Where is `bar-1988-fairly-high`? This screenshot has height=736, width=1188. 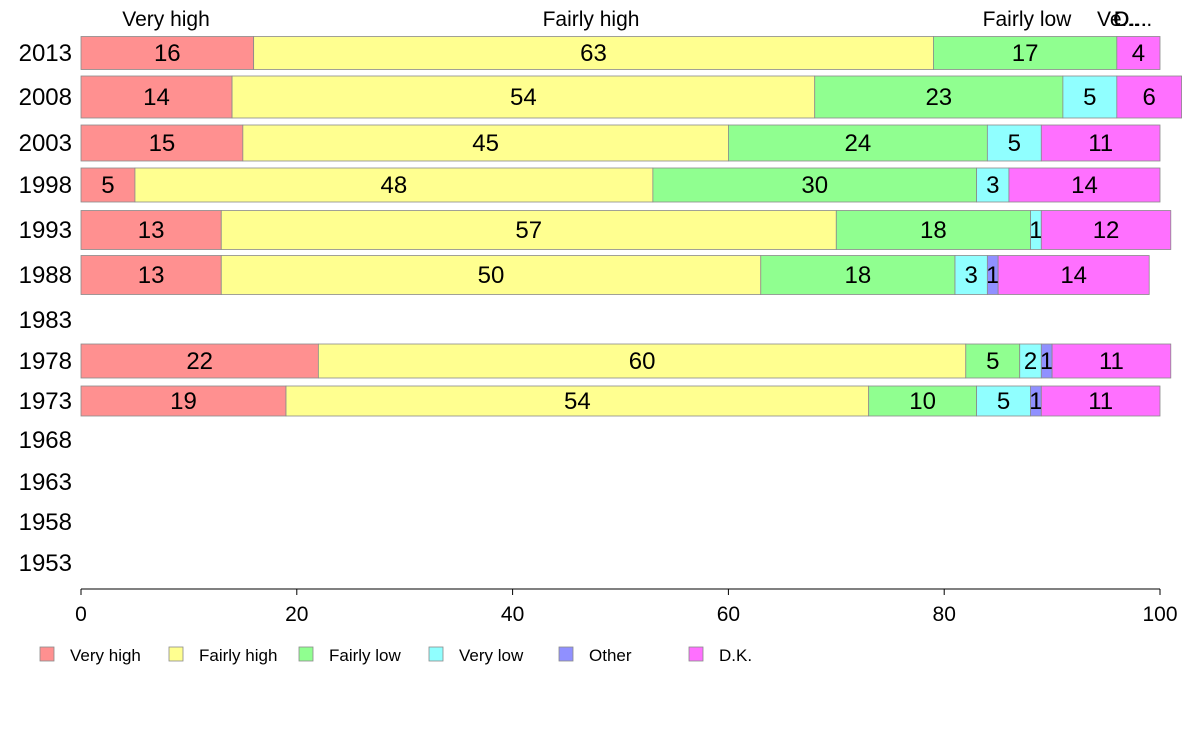 bar-1988-fairly-high is located at coordinates (491, 275).